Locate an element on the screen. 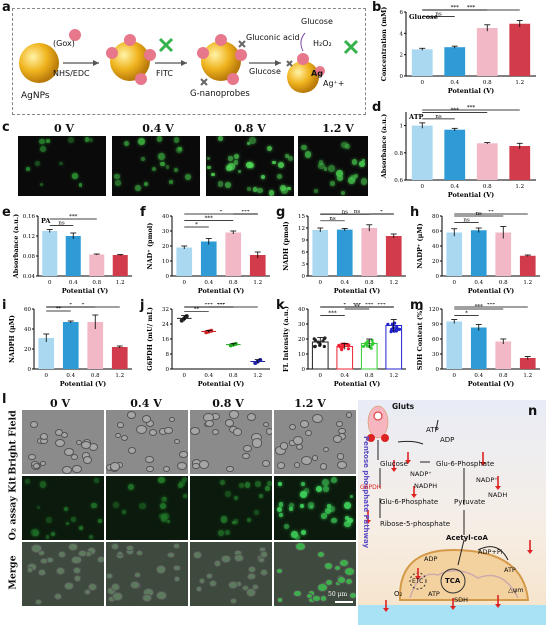 The image size is (546, 625). brightfield-image-0.4v is located at coordinates (147, 442).